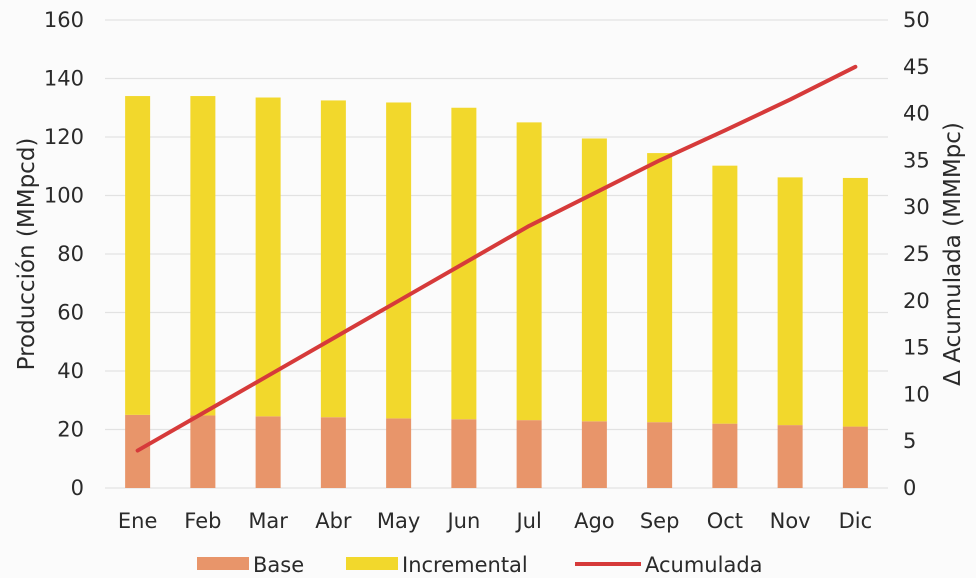 The image size is (976, 578). What do you see at coordinates (202, 521) in the screenshot?
I see `x-tick-label: Feb` at bounding box center [202, 521].